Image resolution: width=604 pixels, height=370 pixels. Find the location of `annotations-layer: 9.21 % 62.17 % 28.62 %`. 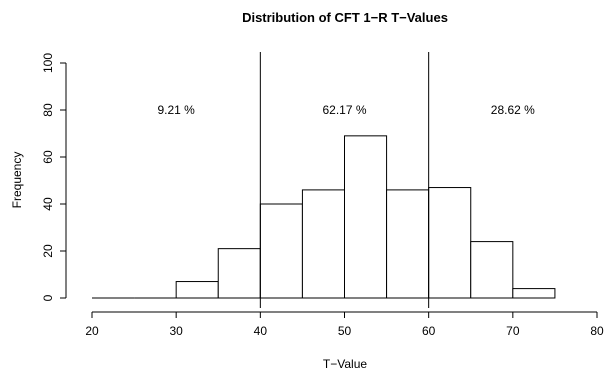

annotations-layer: 9.21 % 62.17 % 28.62 % is located at coordinates (346, 110).